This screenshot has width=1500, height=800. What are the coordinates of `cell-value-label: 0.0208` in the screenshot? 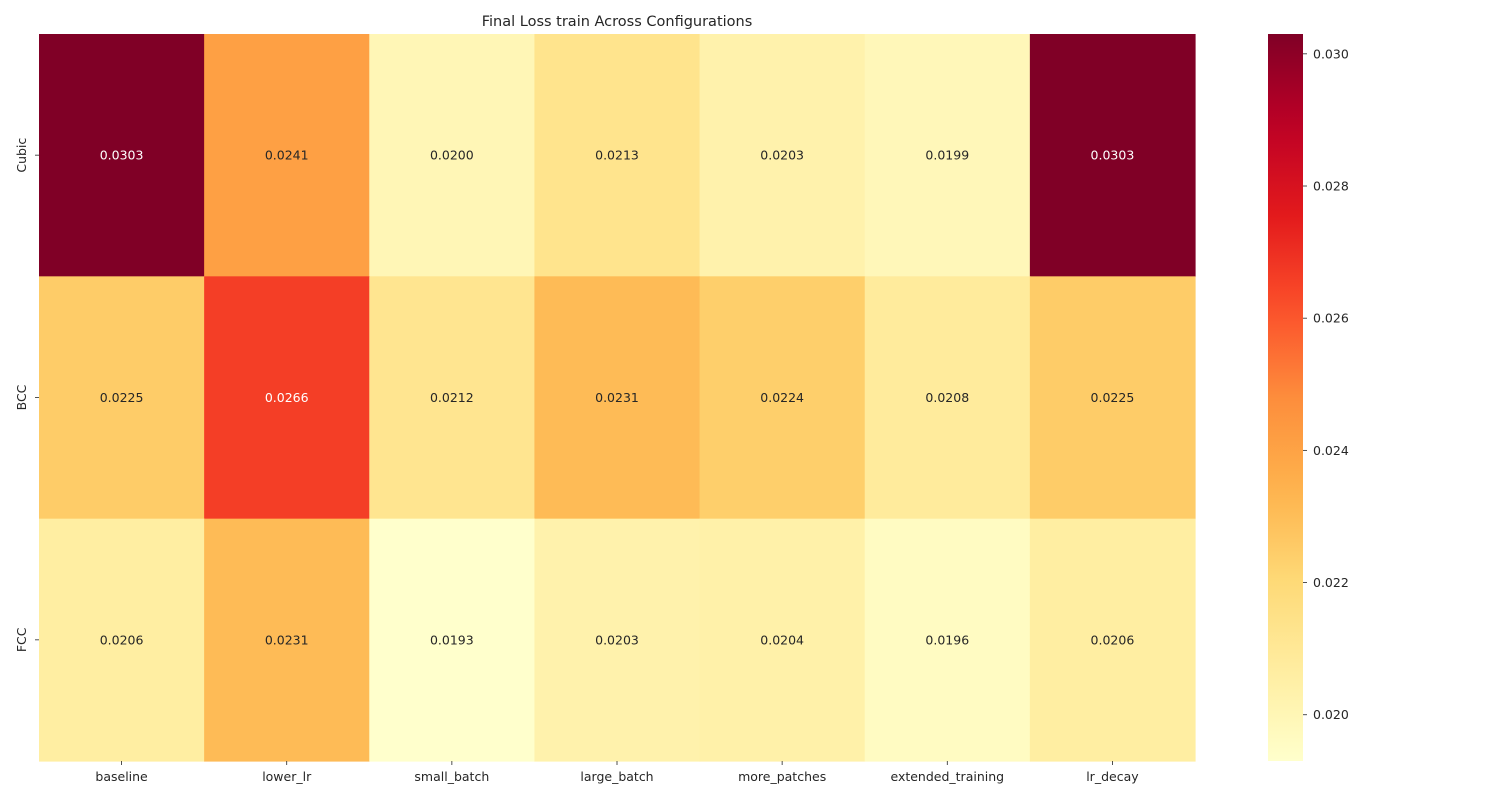 It's located at (947, 397).